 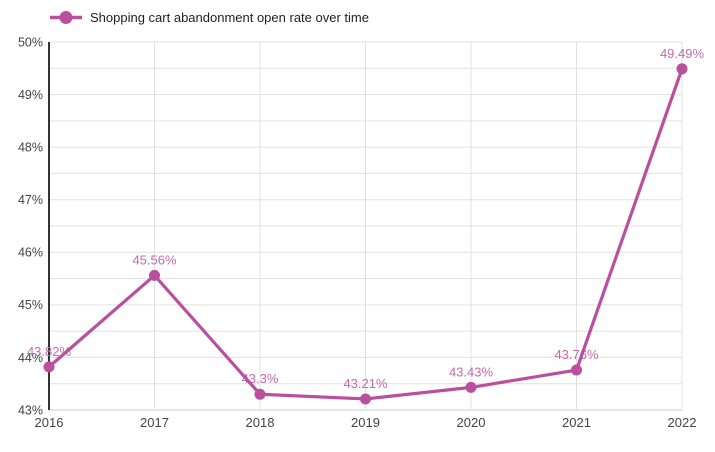 What do you see at coordinates (471, 371) in the screenshot?
I see `data-point-label: 43.43%` at bounding box center [471, 371].